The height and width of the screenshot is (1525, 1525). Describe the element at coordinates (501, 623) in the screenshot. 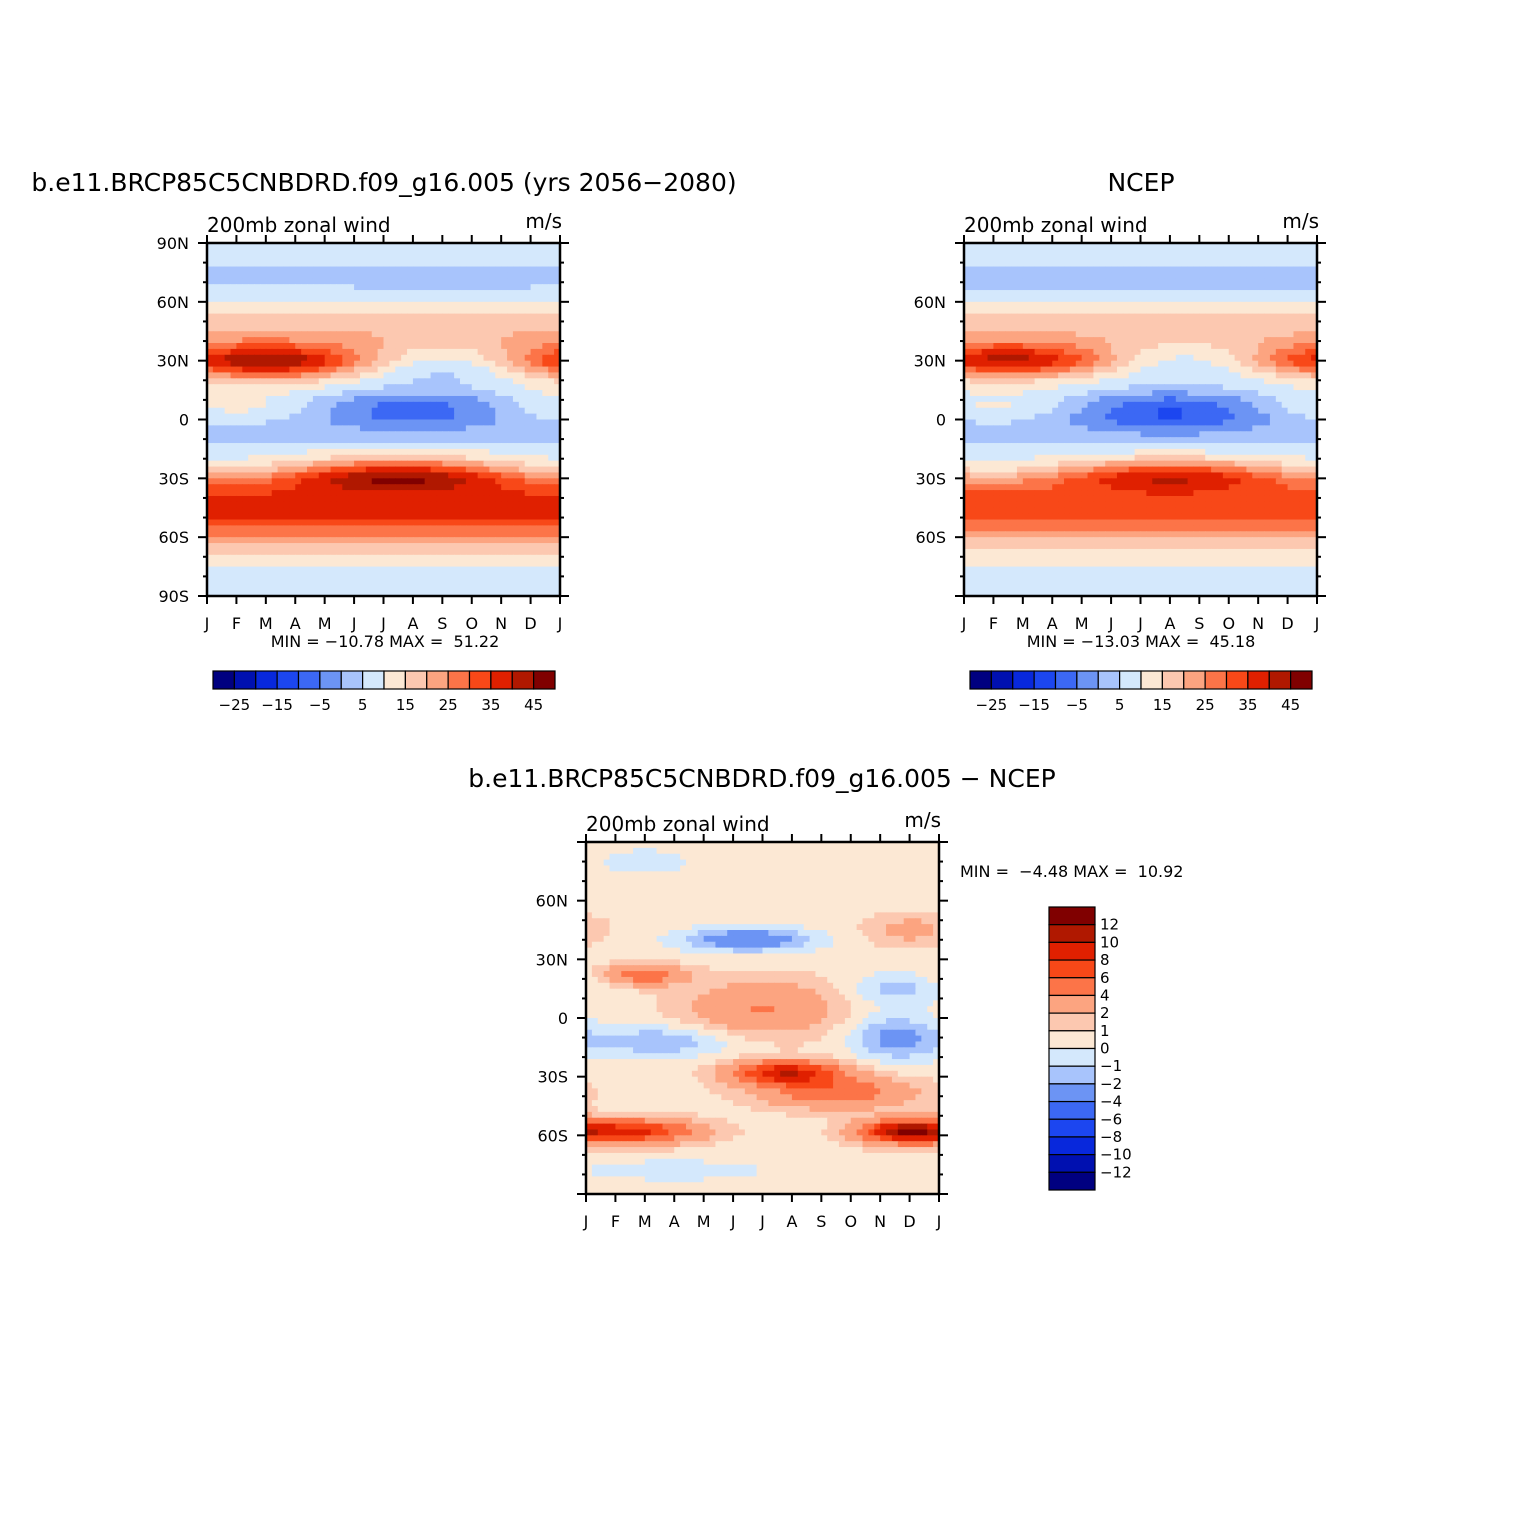

I see `model-x-tick-label: N` at that location.